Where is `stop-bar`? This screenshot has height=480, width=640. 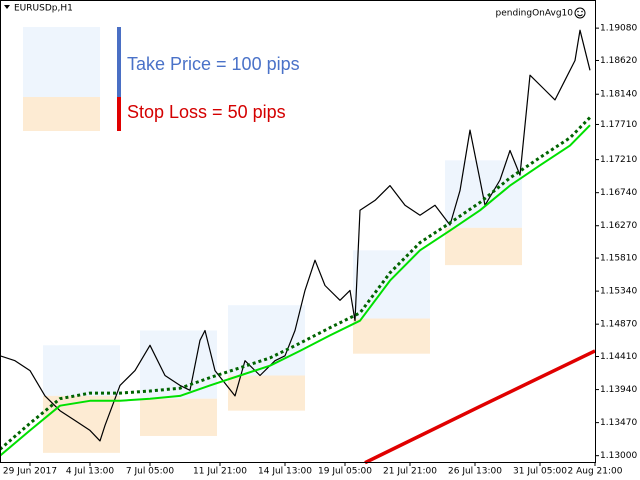
stop-bar is located at coordinates (119, 114).